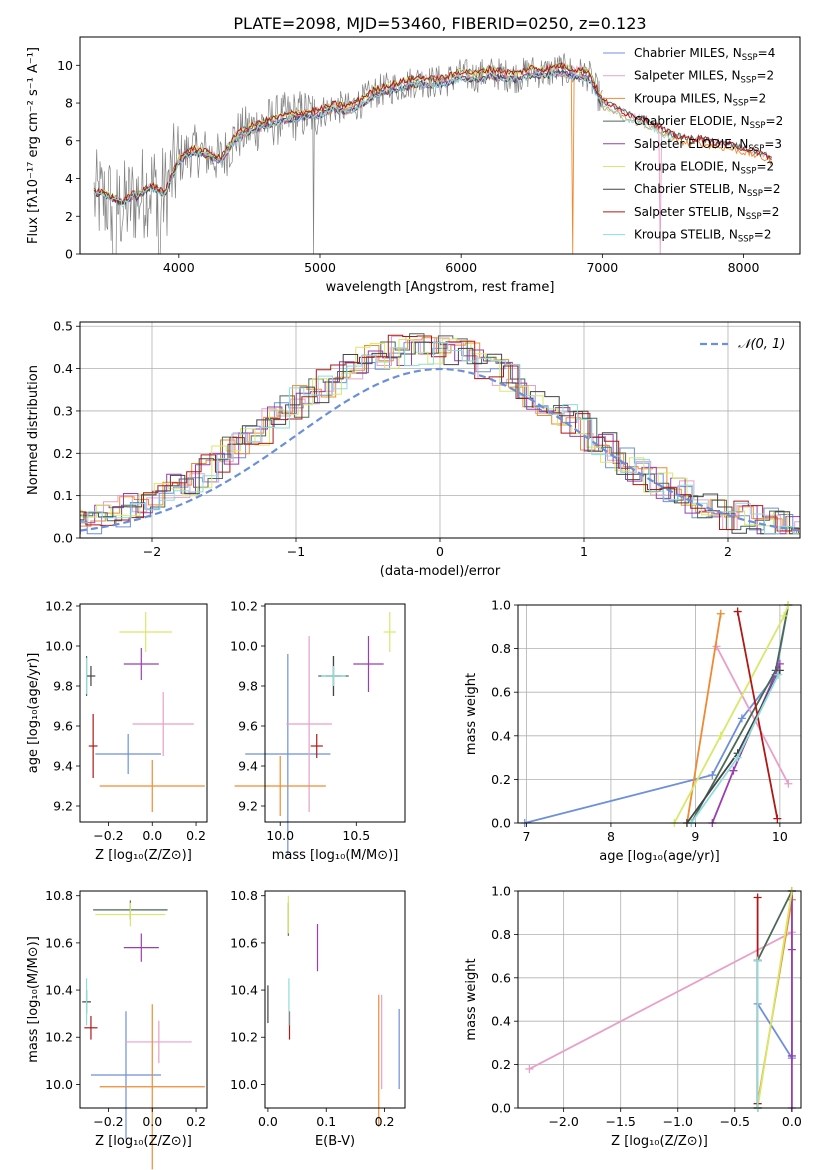 The width and height of the screenshot is (819, 1170). What do you see at coordinates (707, 190) in the screenshot?
I see `legend-entry: Chabrier STELIB, NSSP=2` at bounding box center [707, 190].